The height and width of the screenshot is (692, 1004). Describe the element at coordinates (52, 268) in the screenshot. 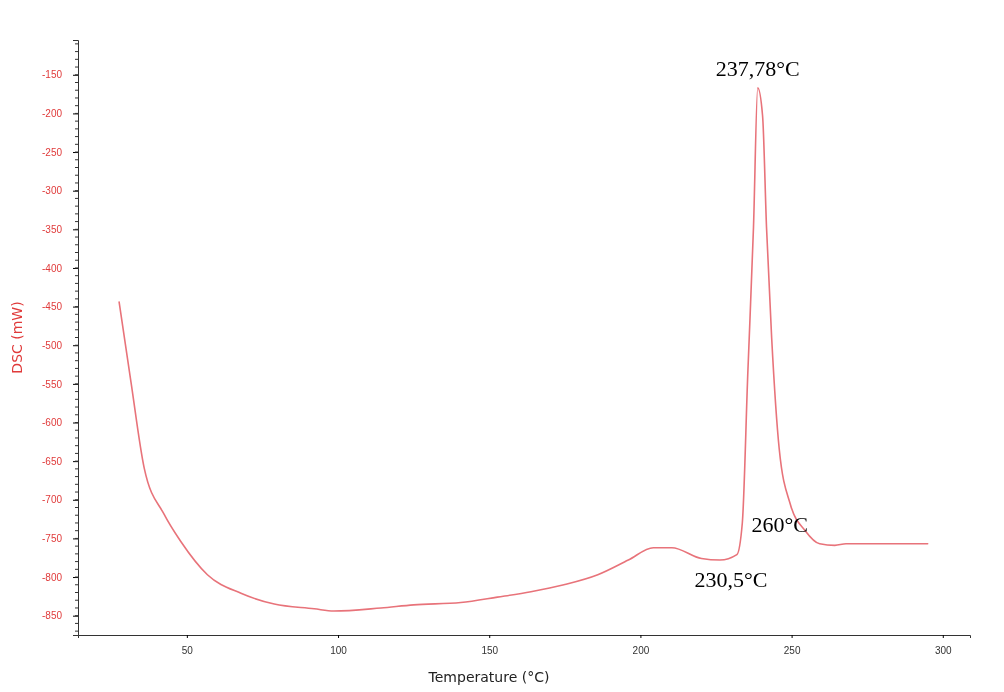

I see `y-tick-label: -400` at that location.